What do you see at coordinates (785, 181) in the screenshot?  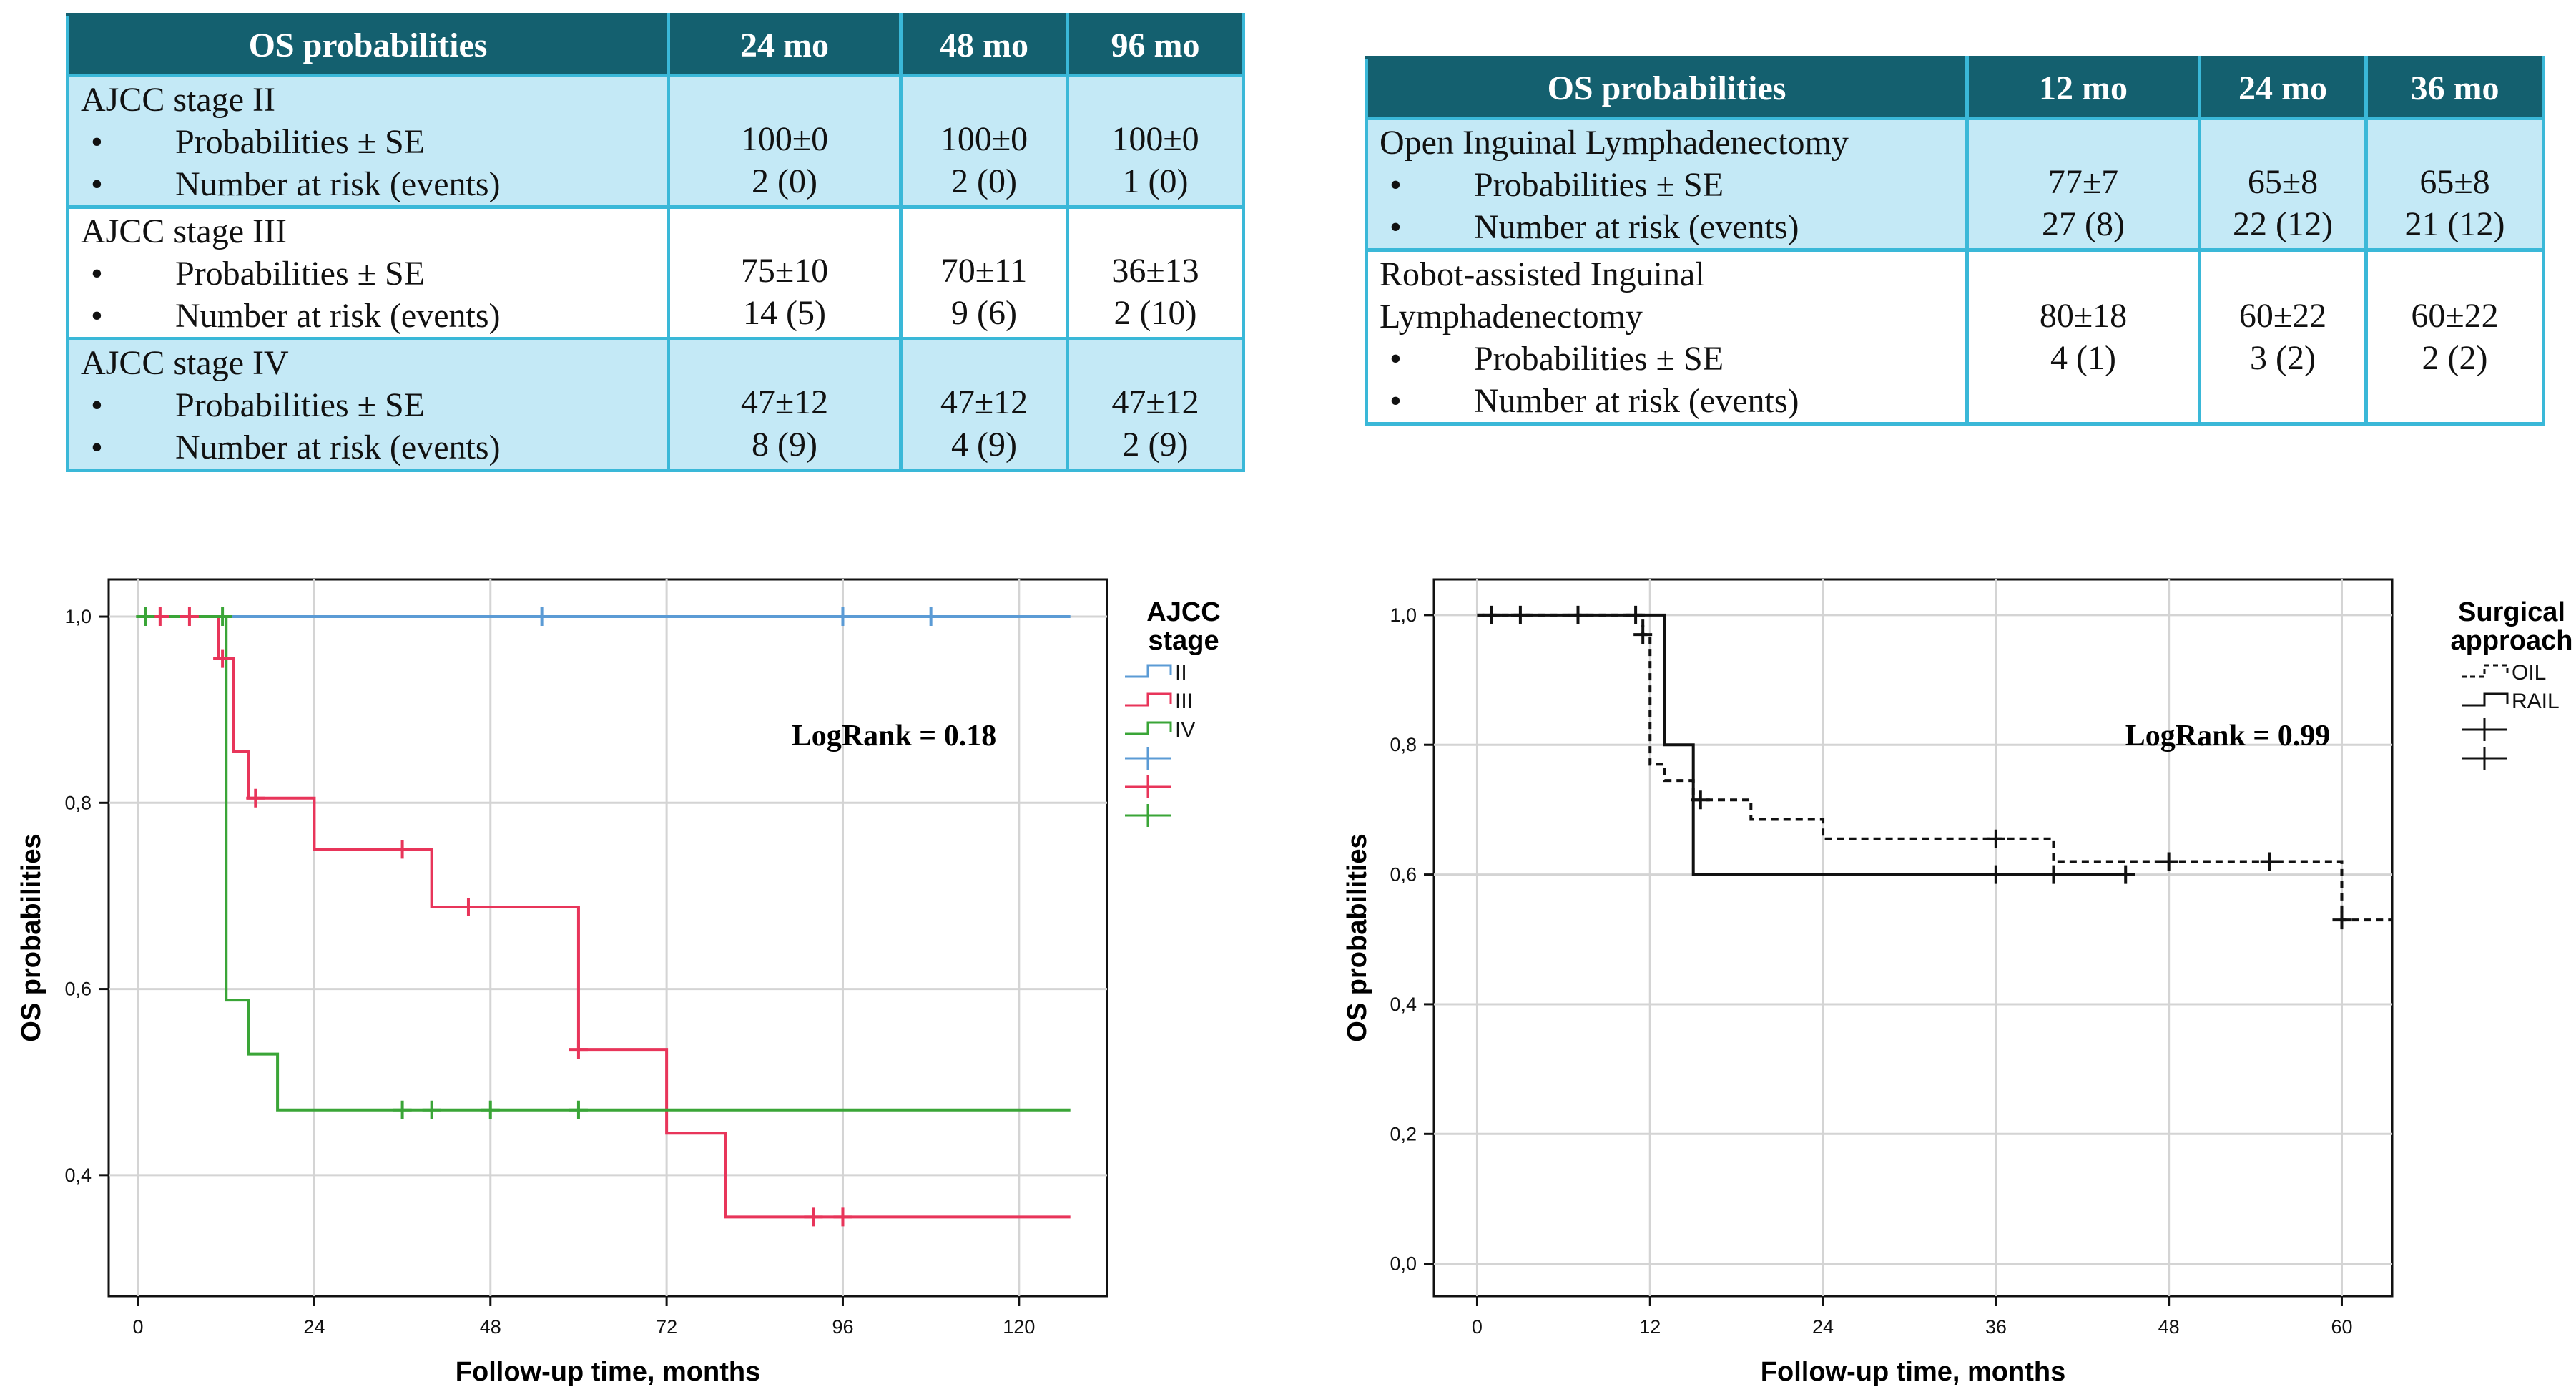 I see `risk-value: 2 (0)` at bounding box center [785, 181].